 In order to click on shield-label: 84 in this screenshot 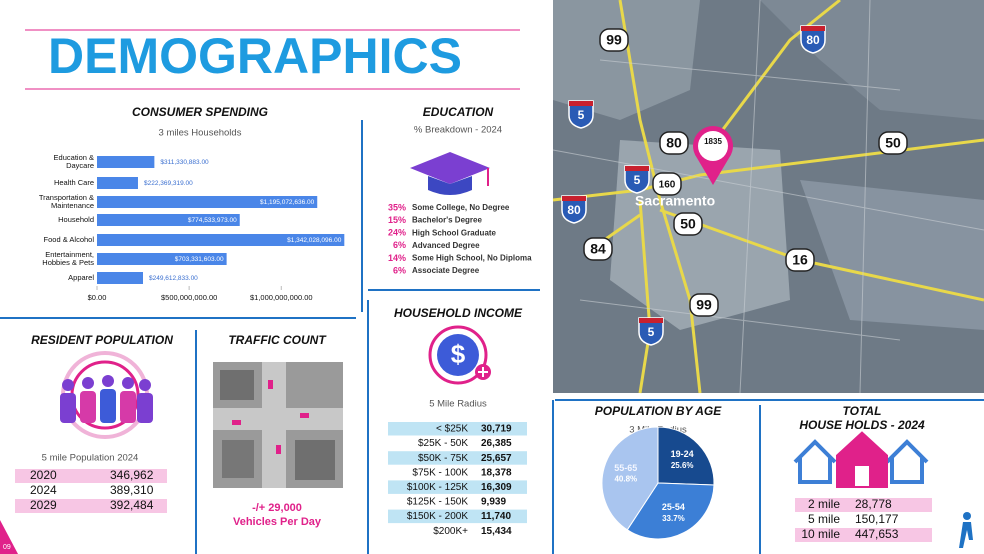, I will do `click(598, 249)`.